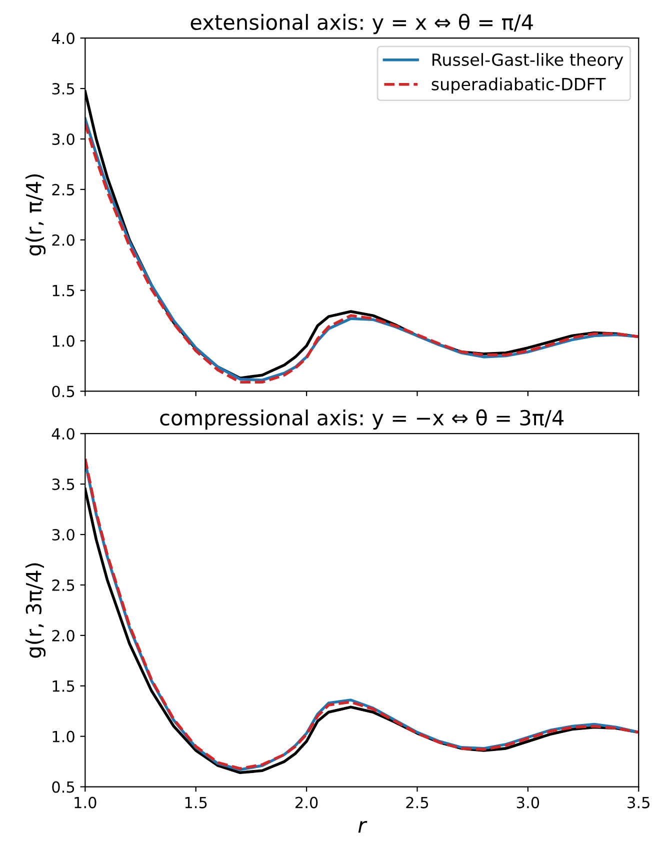 The height and width of the screenshot is (846, 655). Describe the element at coordinates (519, 86) in the screenshot. I see `legend-label: superadiabatic-DDFT` at that location.